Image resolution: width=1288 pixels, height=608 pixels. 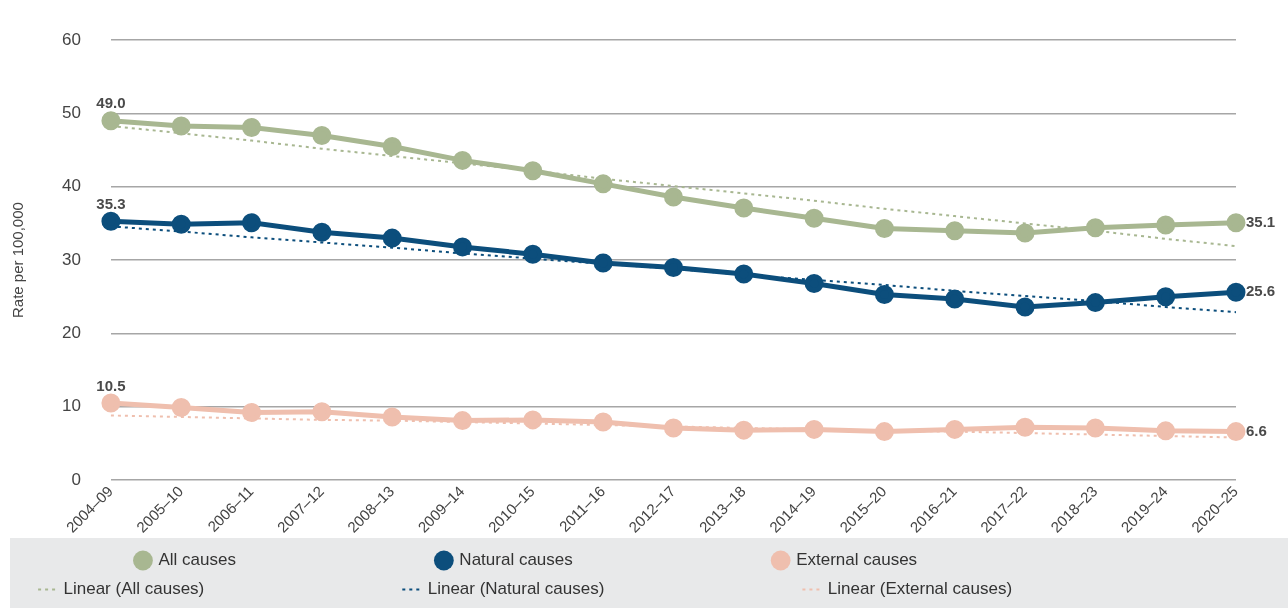 I want to click on legend-label: All causes, so click(x=291, y=560).